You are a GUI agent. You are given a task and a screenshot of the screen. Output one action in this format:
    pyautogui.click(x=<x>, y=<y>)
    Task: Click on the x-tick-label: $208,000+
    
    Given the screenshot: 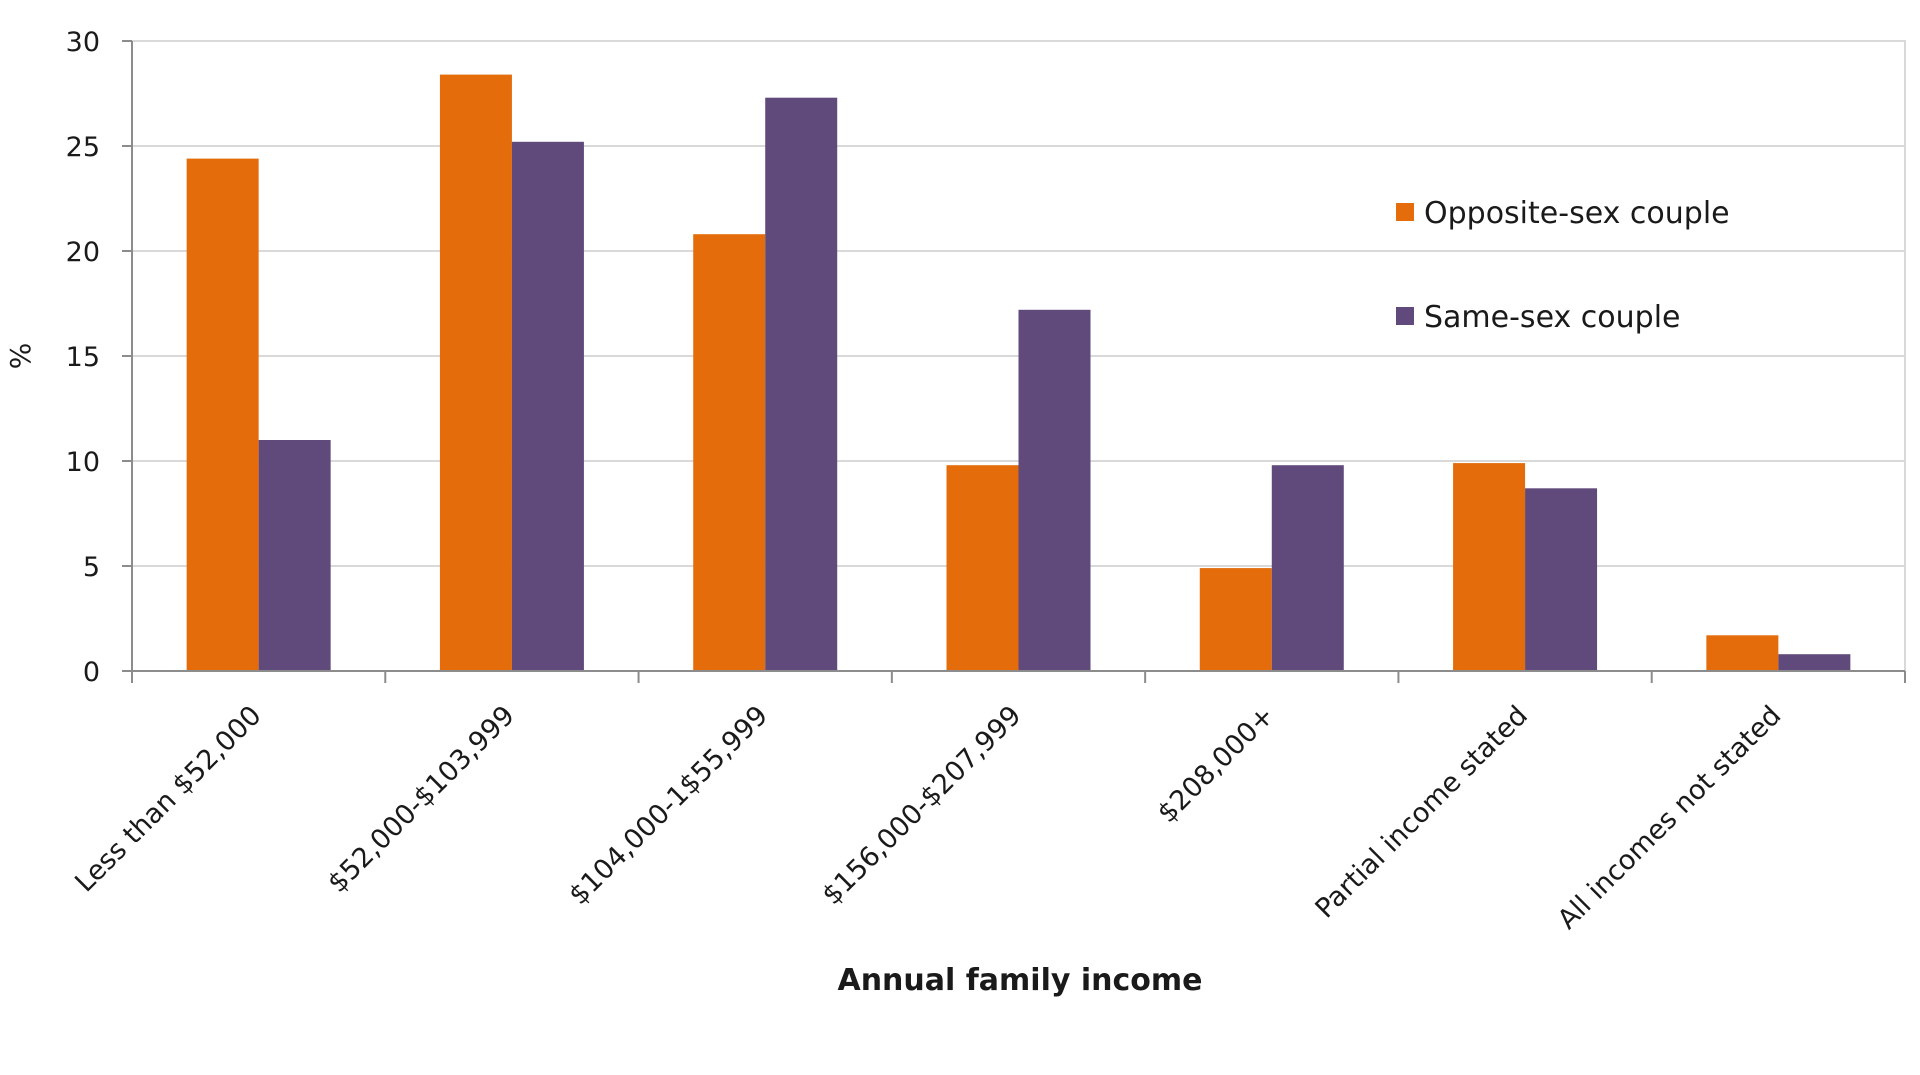 What is the action you would take?
    pyautogui.click(x=1216, y=764)
    